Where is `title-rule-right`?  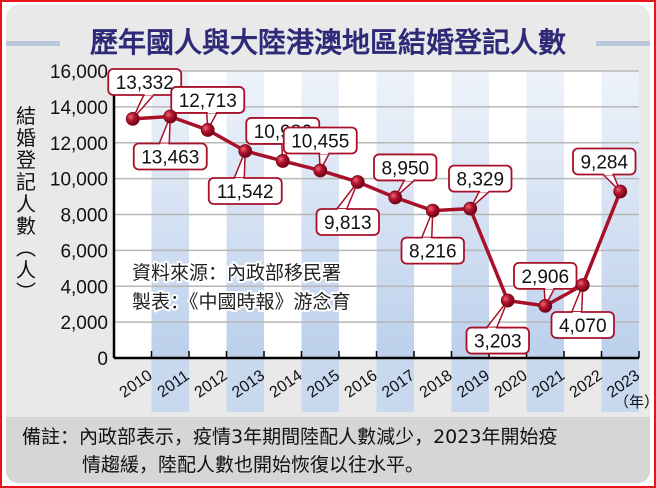
title-rule-right is located at coordinates (623, 43).